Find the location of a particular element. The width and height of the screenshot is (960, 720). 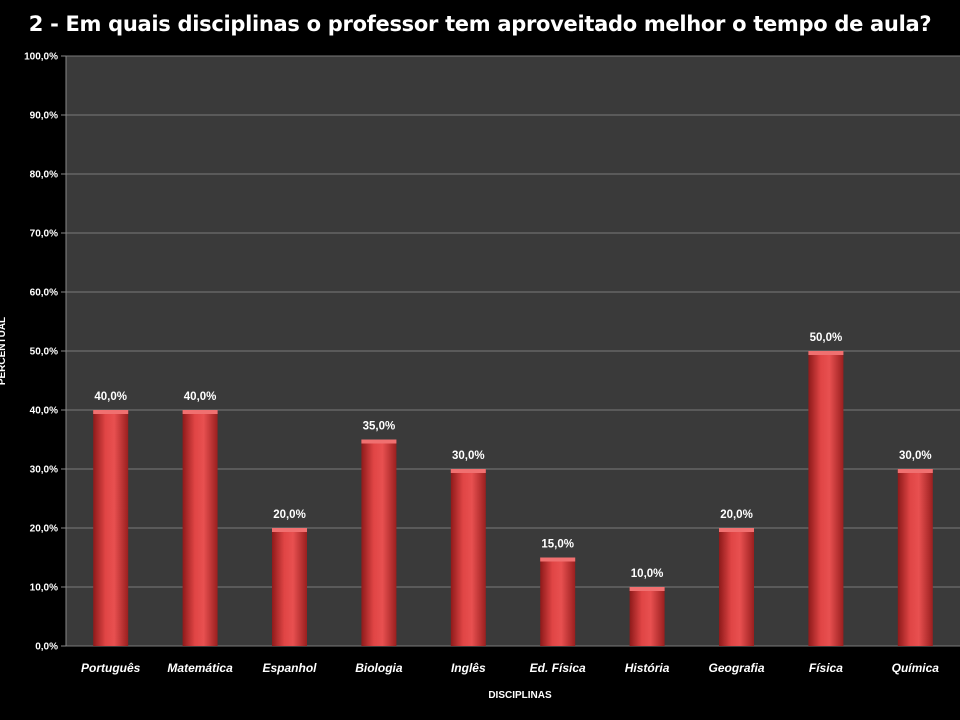

x-tick-label: Química is located at coordinates (916, 668).